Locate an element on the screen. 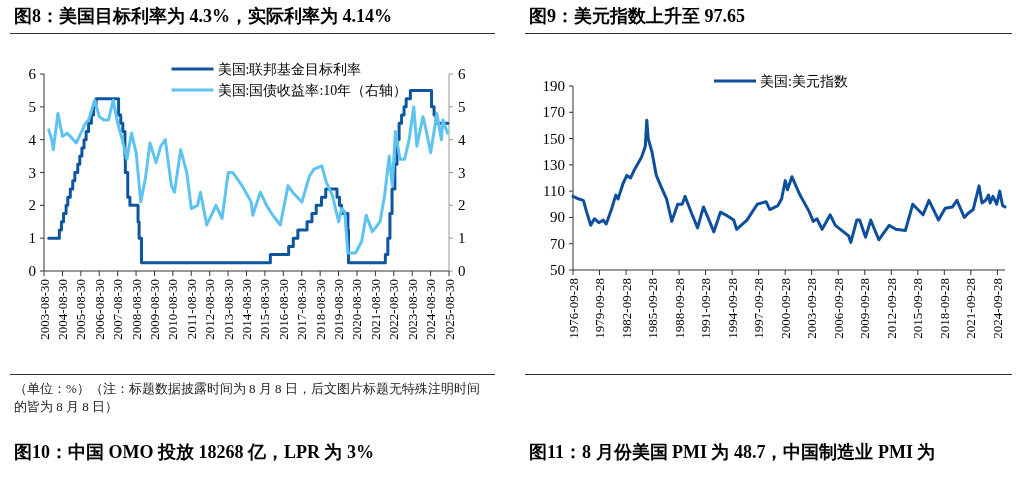 This screenshot has width=1022, height=482. y-tick-label: 4 is located at coordinates (32, 139).